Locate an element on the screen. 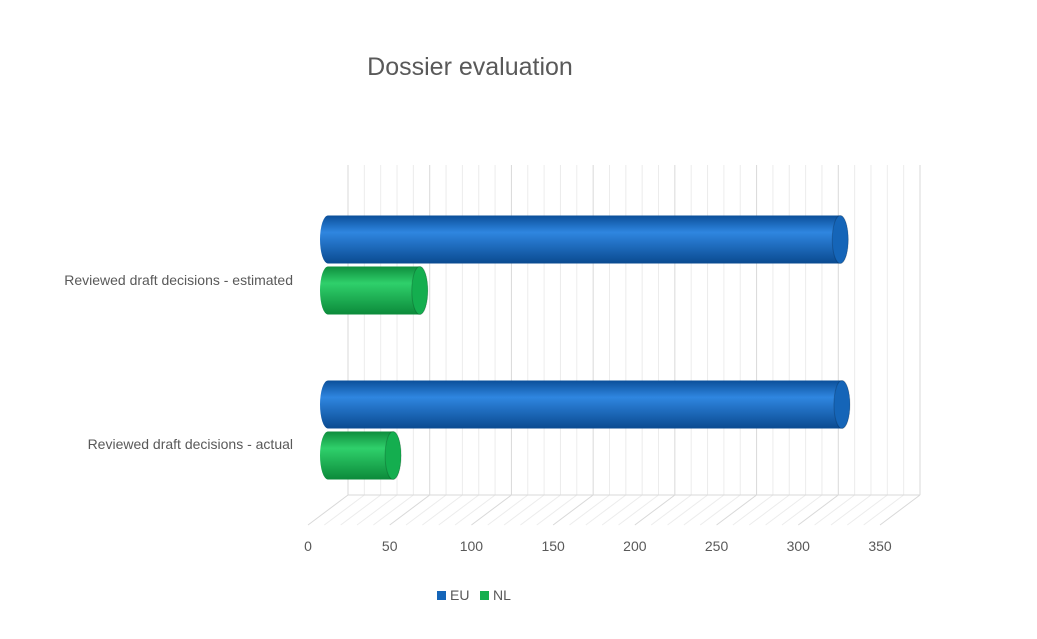 The image size is (1037, 639). x-tick-label: 200 is located at coordinates (635, 546).